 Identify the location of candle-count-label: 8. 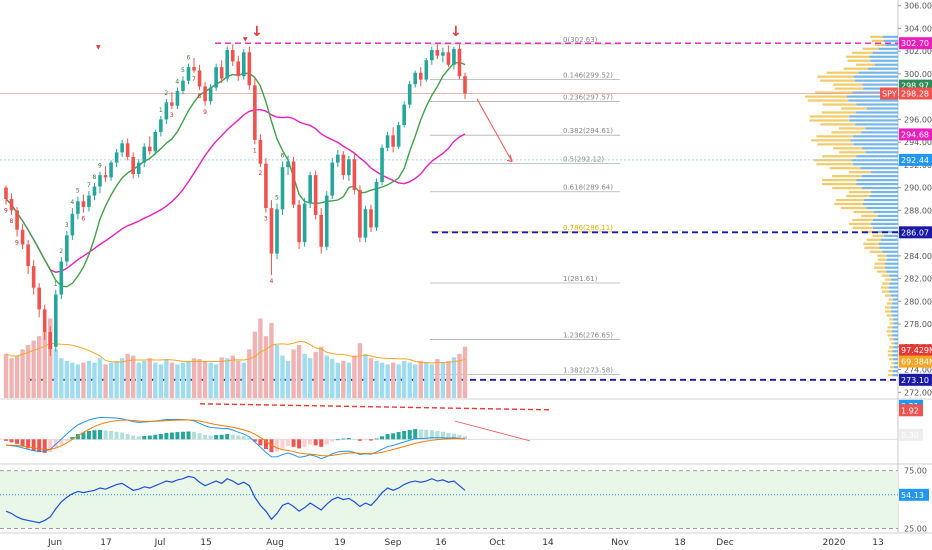
(200, 96).